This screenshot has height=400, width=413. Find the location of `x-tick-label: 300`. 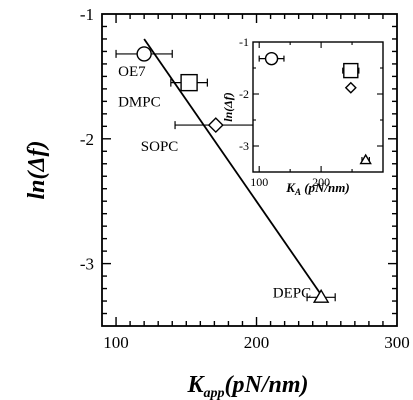

x-tick-label: 300 is located at coordinates (397, 342).